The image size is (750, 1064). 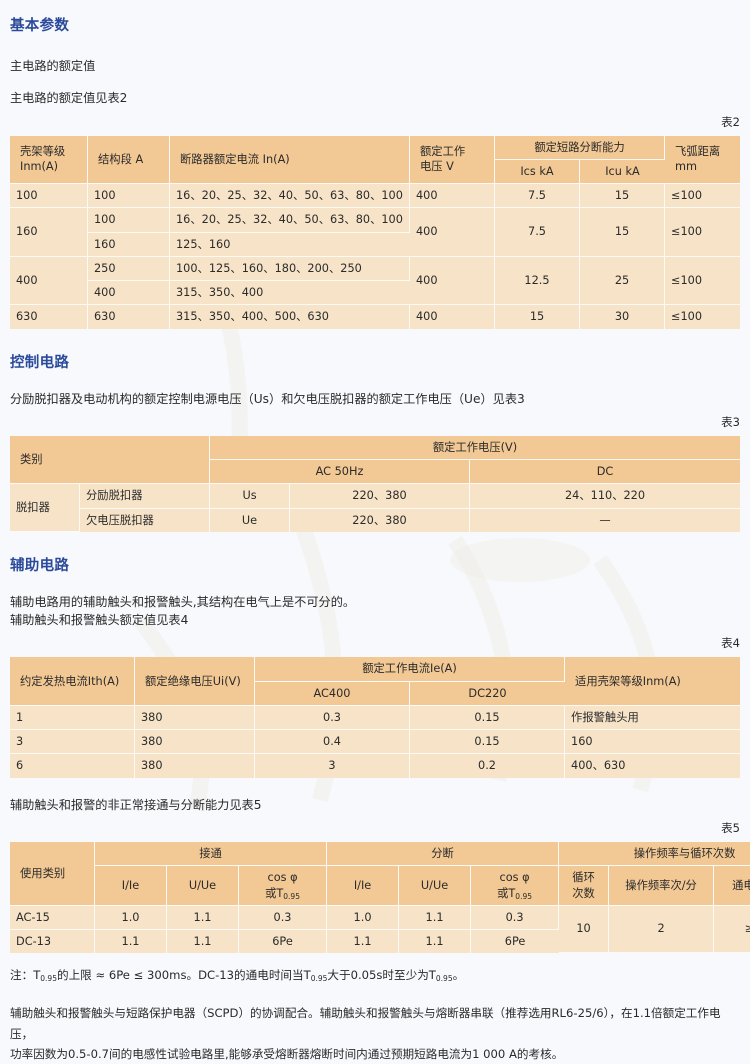 I want to click on th-break-cos-phi: cos φ 或T0.95, so click(x=515, y=886).